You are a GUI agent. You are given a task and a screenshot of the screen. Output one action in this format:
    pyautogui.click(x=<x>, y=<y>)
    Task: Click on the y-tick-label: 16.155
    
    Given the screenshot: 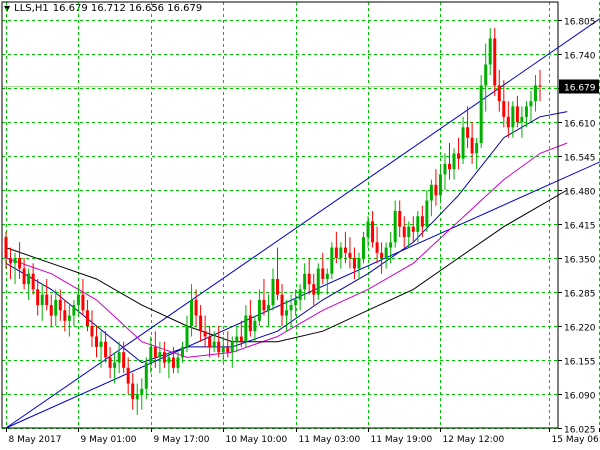 What is the action you would take?
    pyautogui.click(x=580, y=363)
    